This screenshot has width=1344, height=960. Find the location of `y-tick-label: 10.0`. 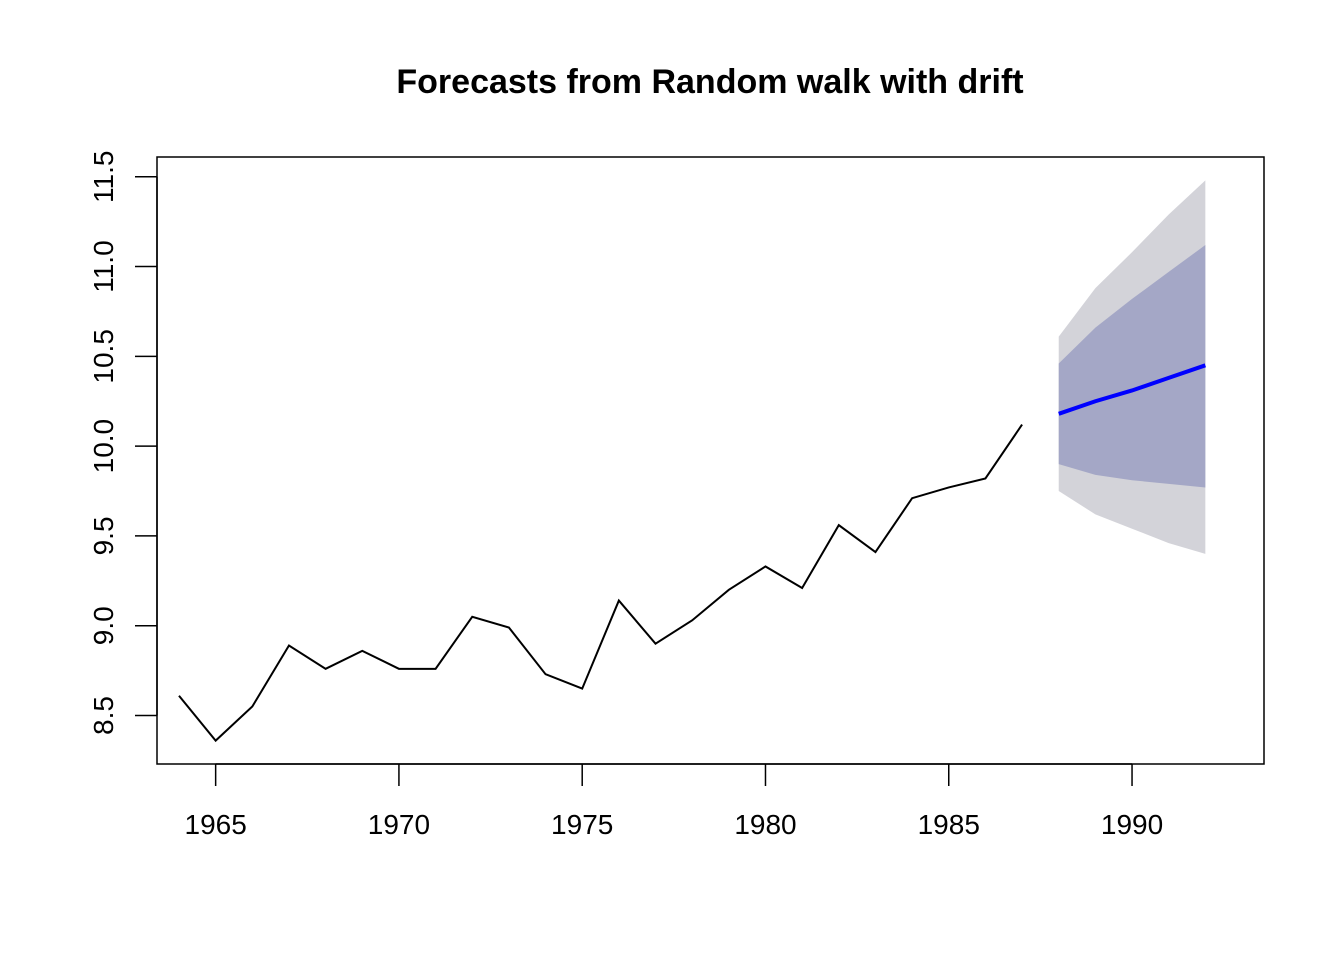

y-tick-label: 10.0 is located at coordinates (103, 446).